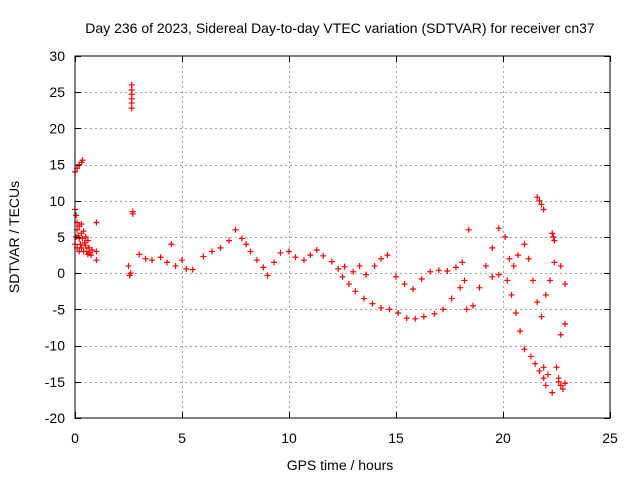 The width and height of the screenshot is (640, 480). What do you see at coordinates (55, 382) in the screenshot?
I see `y-tick-label: -15` at bounding box center [55, 382].